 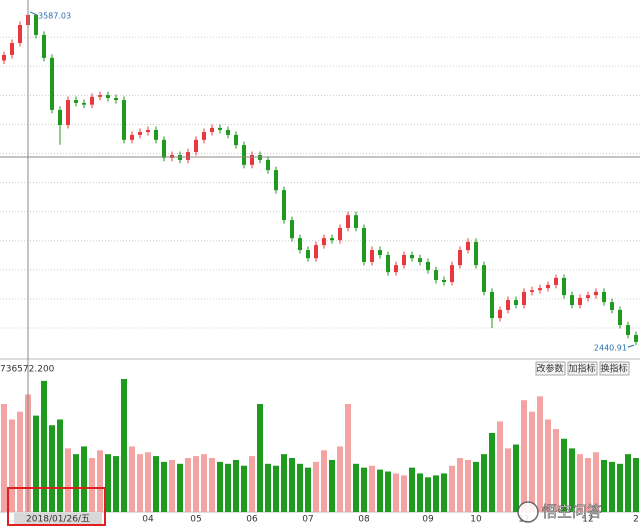 What do you see at coordinates (307, 520) in the screenshot?
I see `x-tick-label: 07` at bounding box center [307, 520].